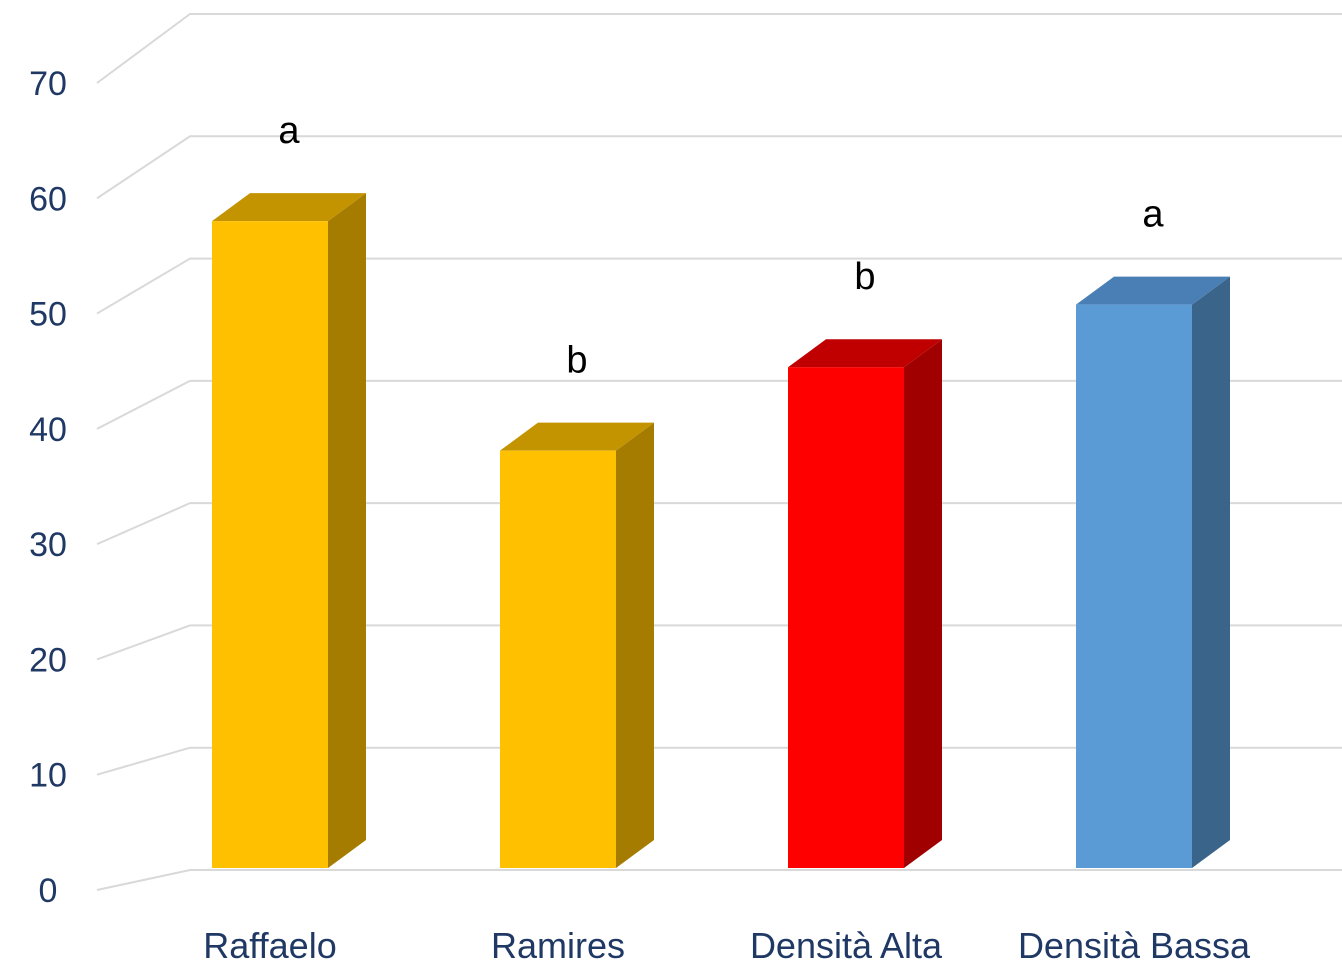  What do you see at coordinates (1134, 945) in the screenshot?
I see `x-category-label: Densità Bassa` at bounding box center [1134, 945].